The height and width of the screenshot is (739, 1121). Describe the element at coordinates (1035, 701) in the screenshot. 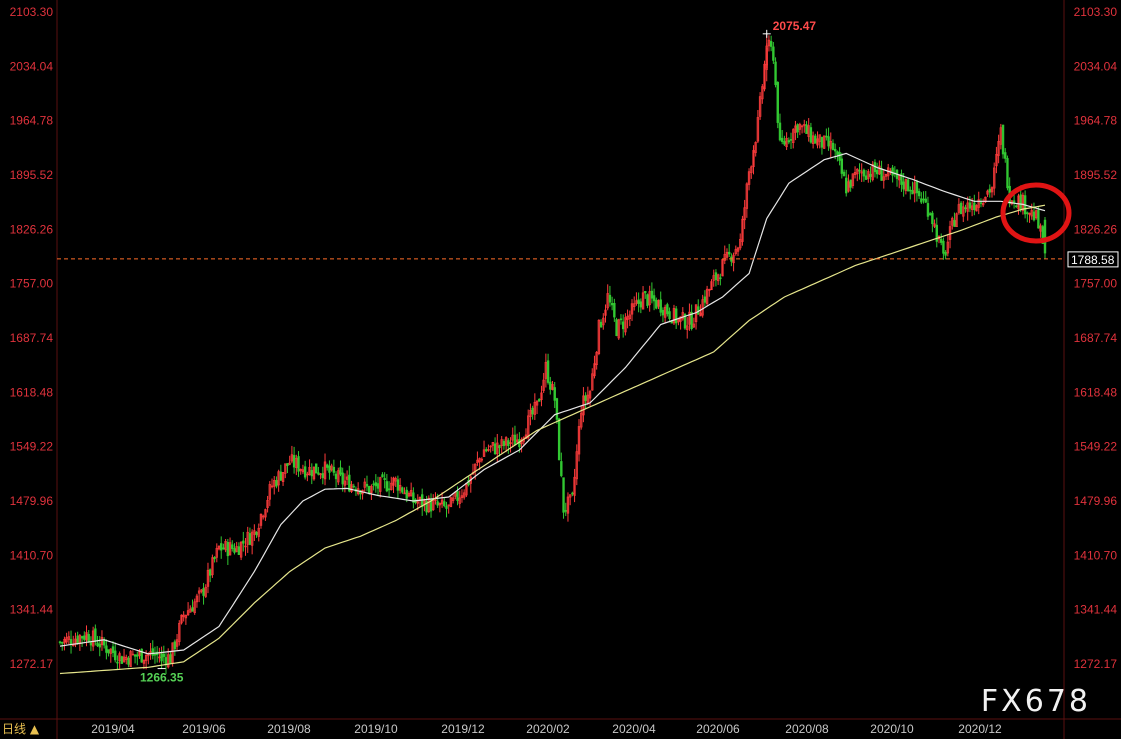

I see `watermark: FX678` at that location.